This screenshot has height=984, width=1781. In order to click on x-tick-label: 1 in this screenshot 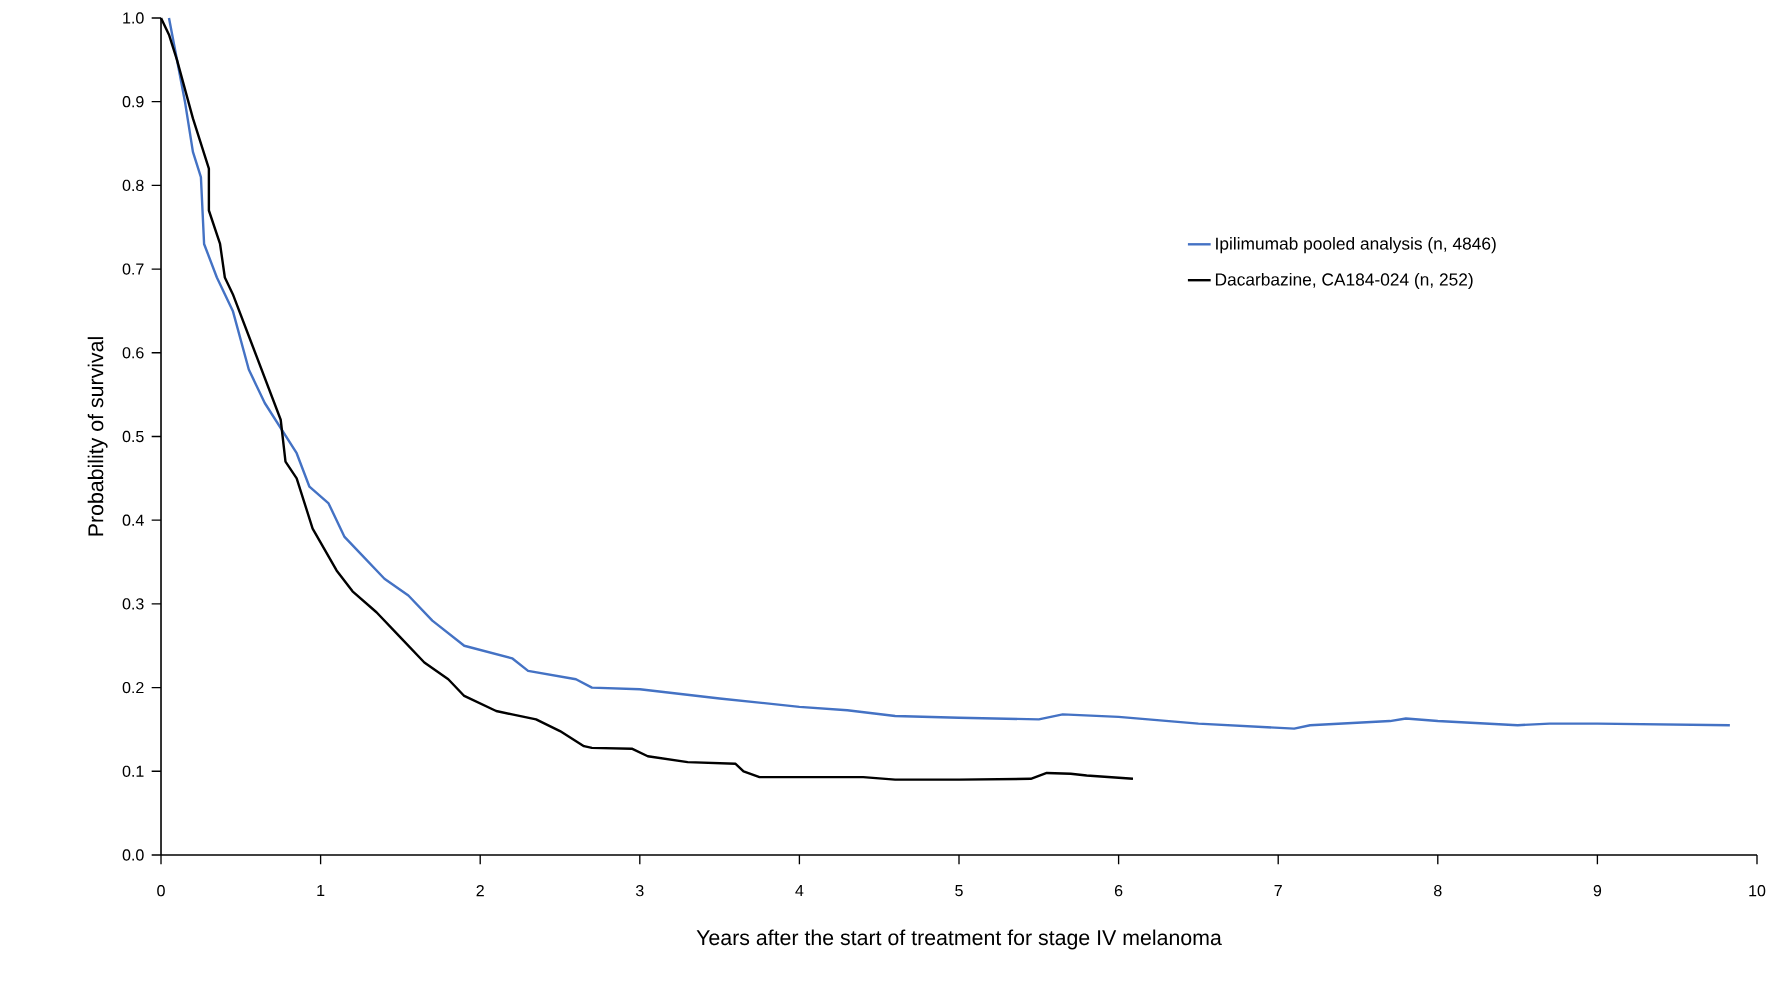, I will do `click(321, 891)`.